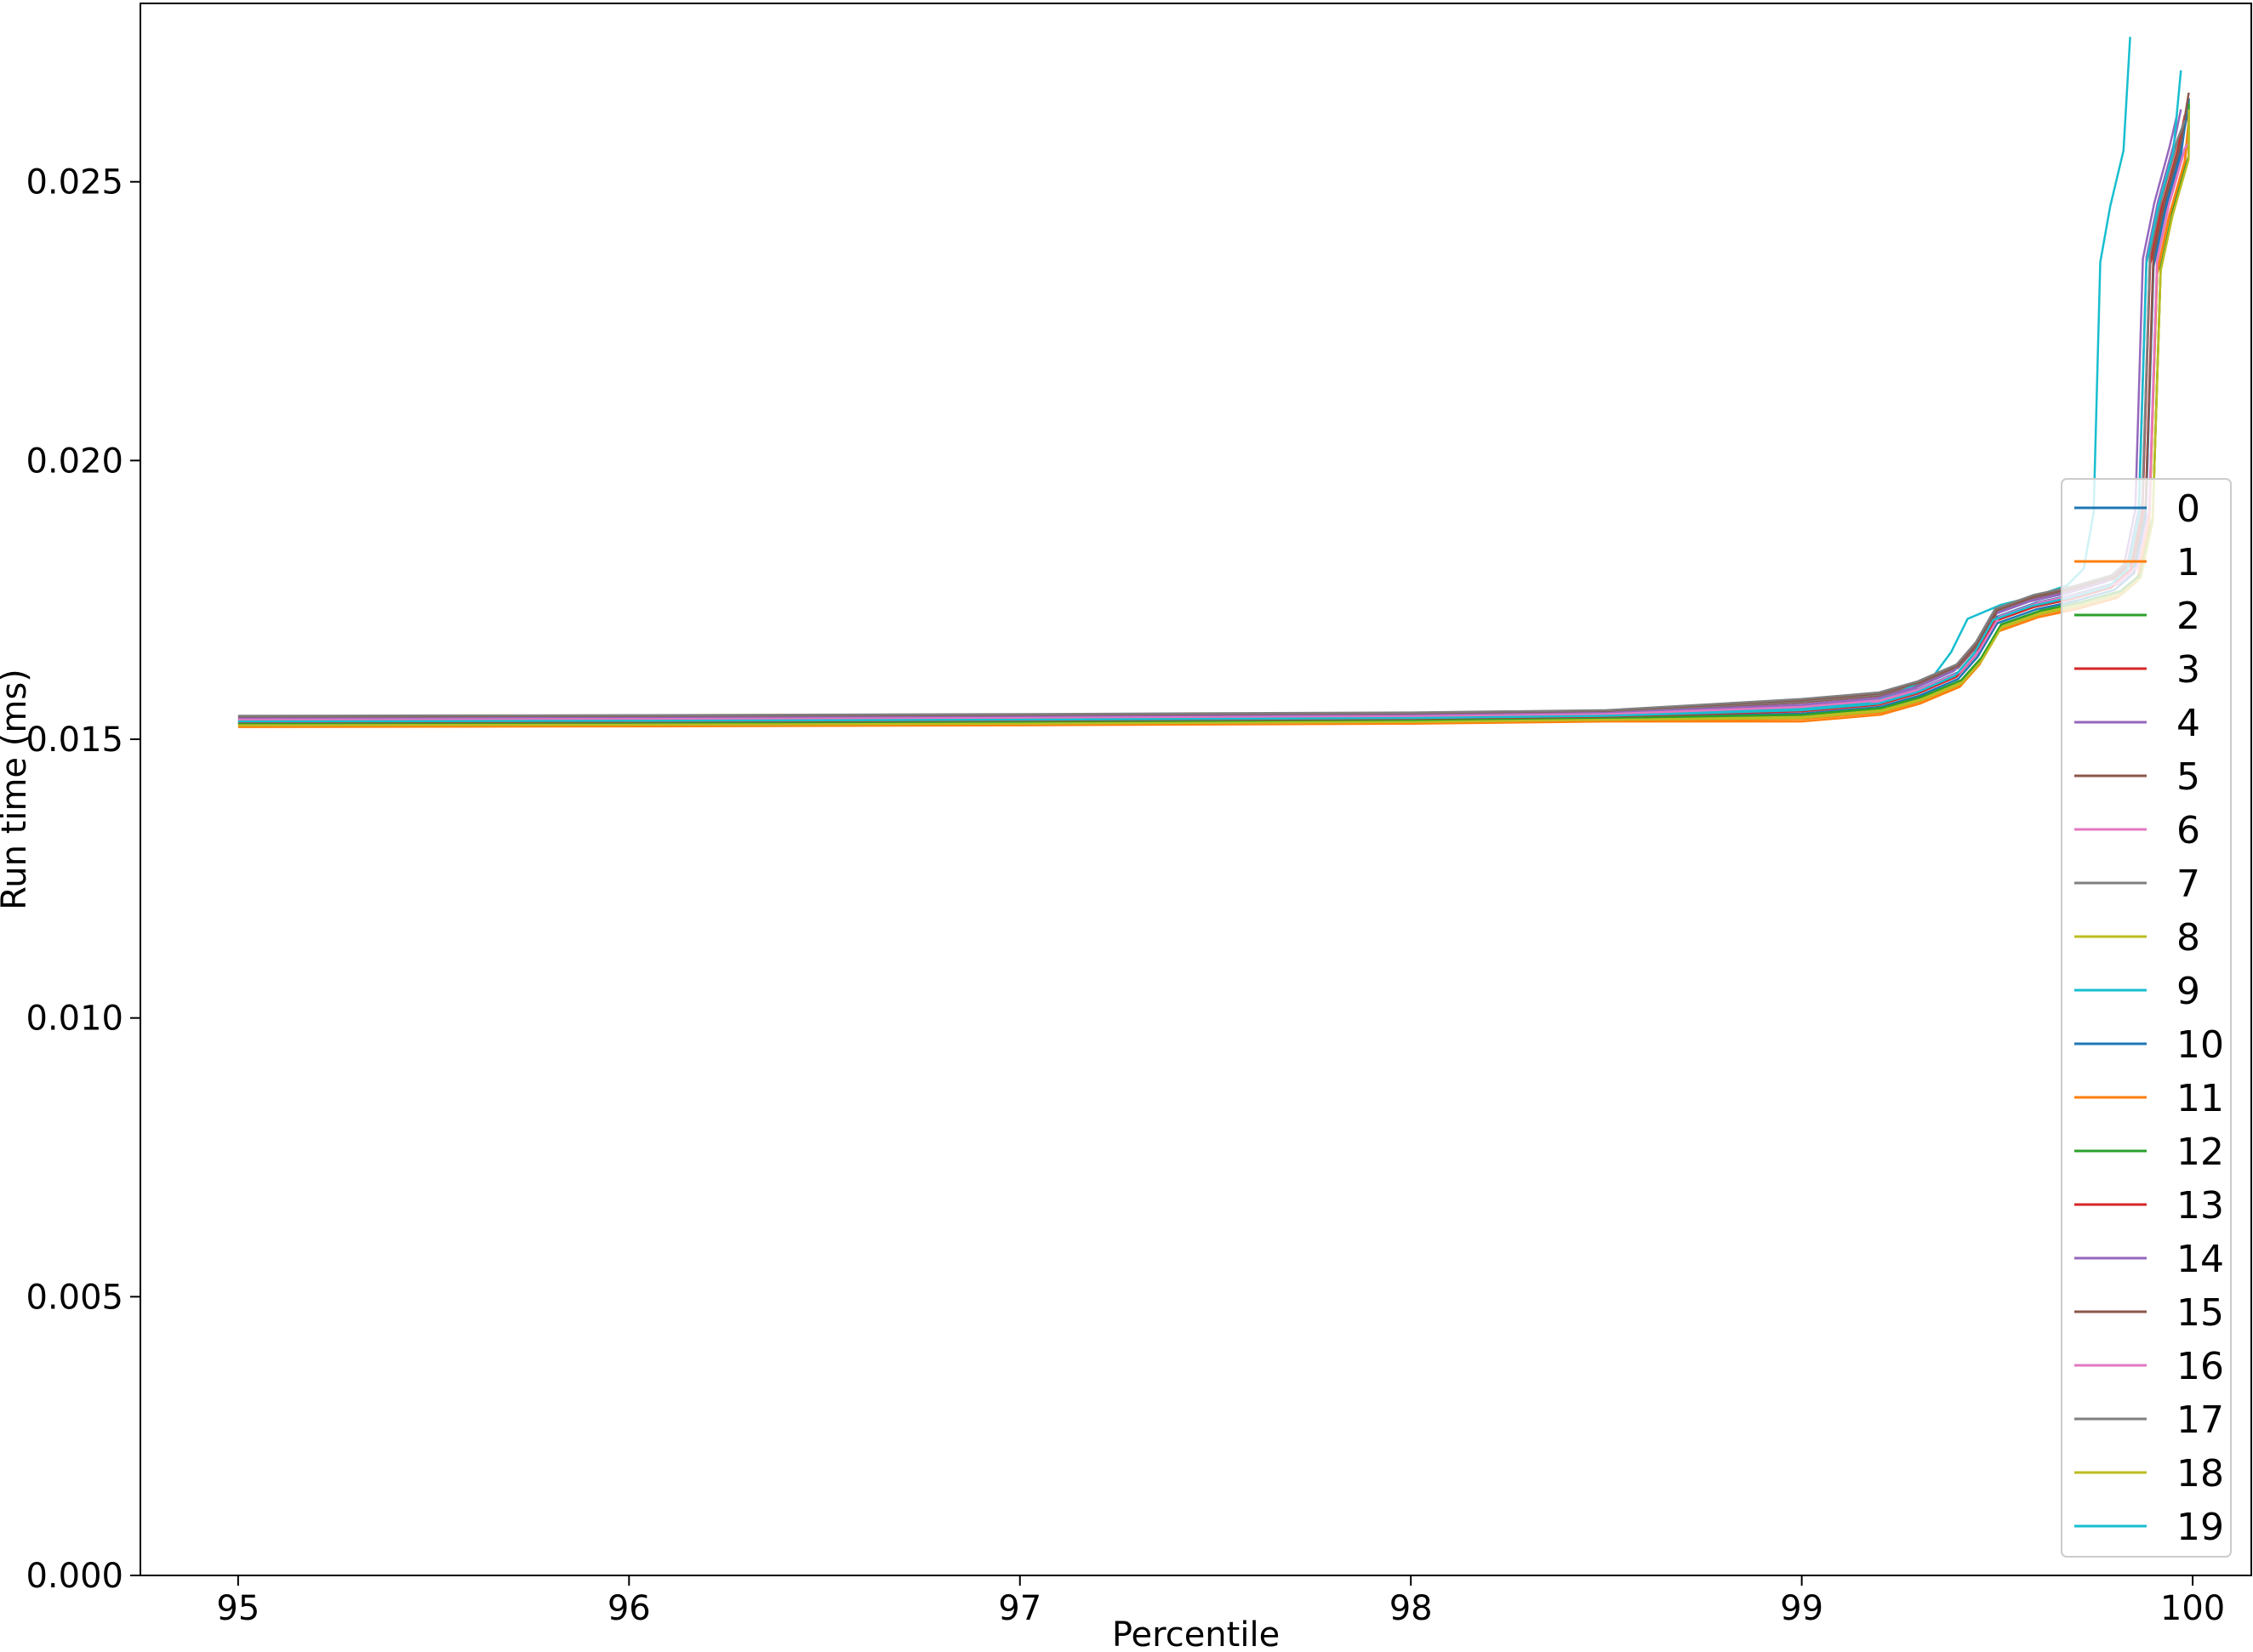  Describe the element at coordinates (2200, 1098) in the screenshot. I see `legend-label-11: 11` at that location.